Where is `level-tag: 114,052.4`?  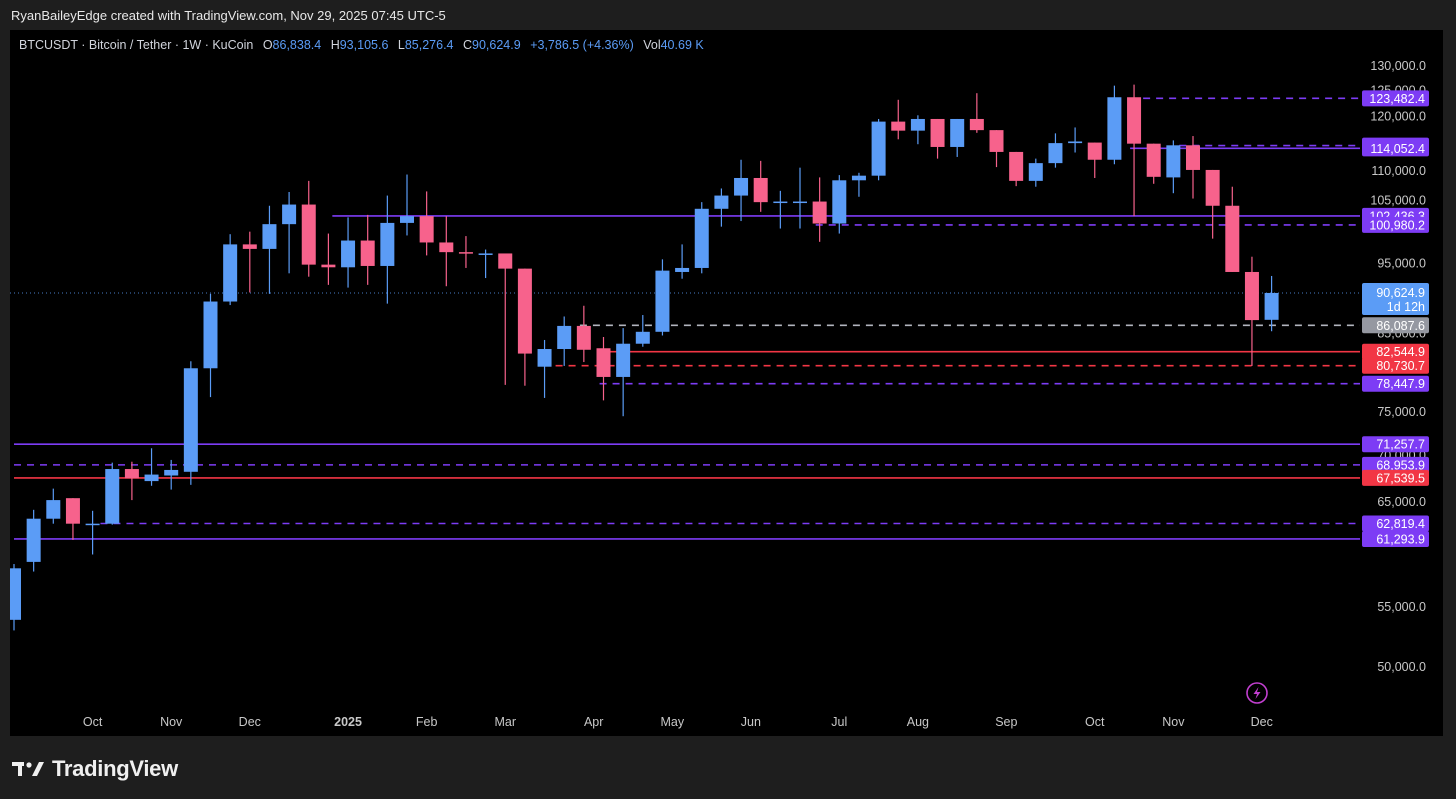 level-tag: 114,052.4 is located at coordinates (1397, 149).